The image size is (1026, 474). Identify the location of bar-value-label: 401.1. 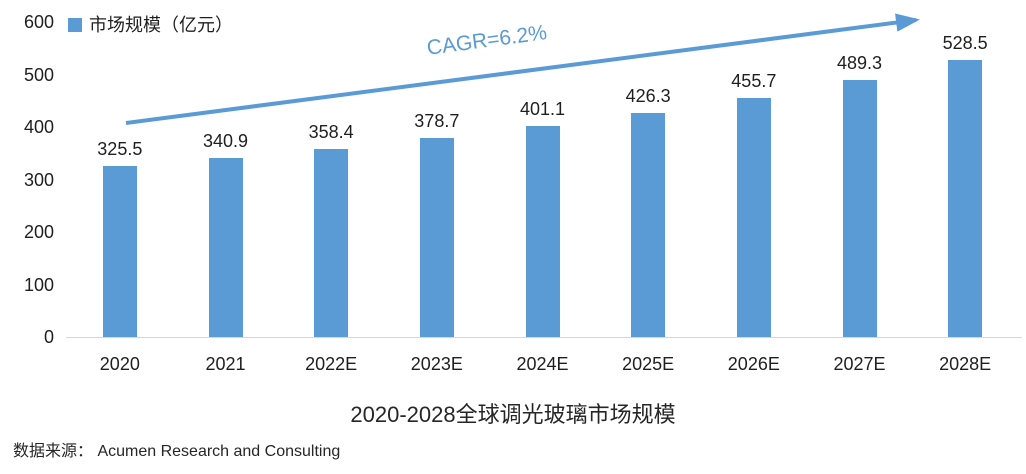
(542, 109).